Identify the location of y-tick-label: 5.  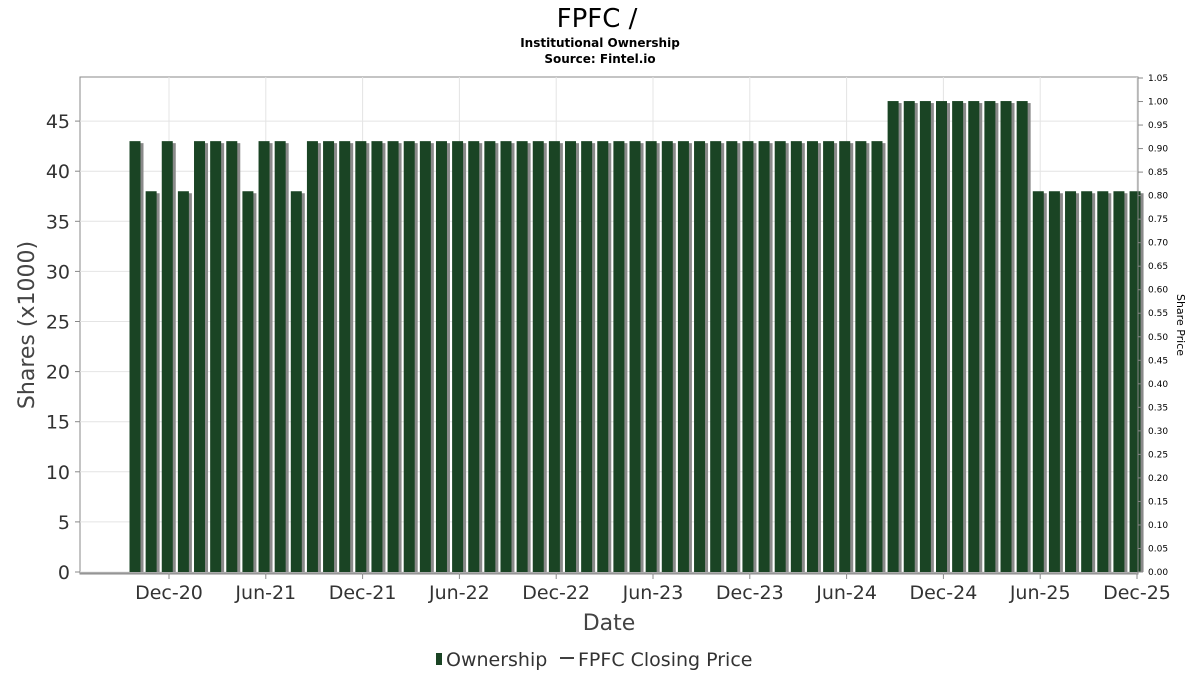
(64, 523).